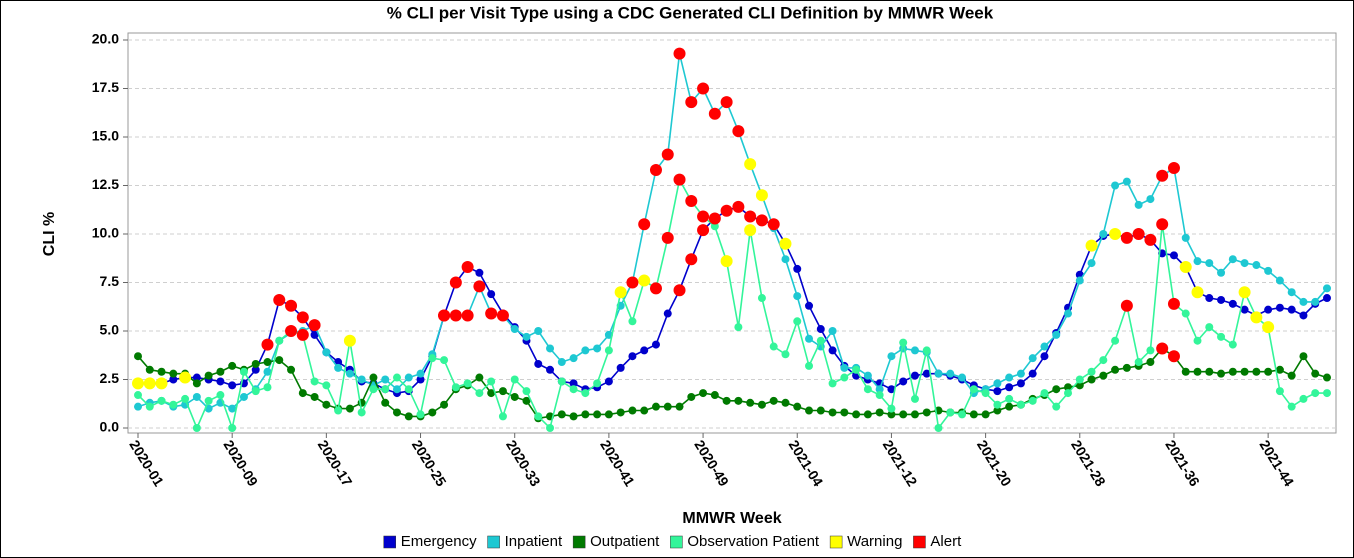 Image resolution: width=1354 pixels, height=558 pixels. Describe the element at coordinates (110, 281) in the screenshot. I see `y-tick-label: 7.5` at that location.